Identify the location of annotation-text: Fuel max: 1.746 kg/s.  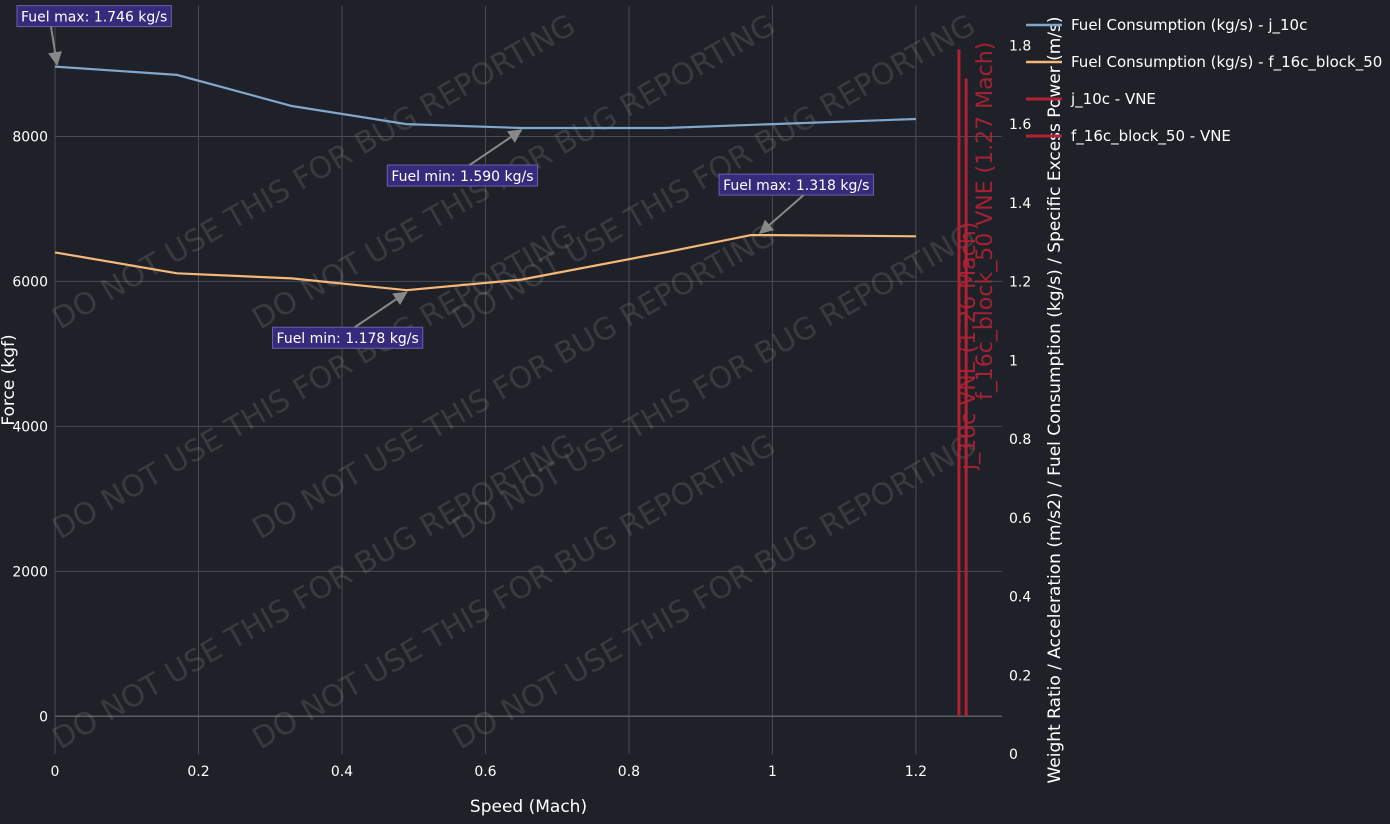
(94, 18).